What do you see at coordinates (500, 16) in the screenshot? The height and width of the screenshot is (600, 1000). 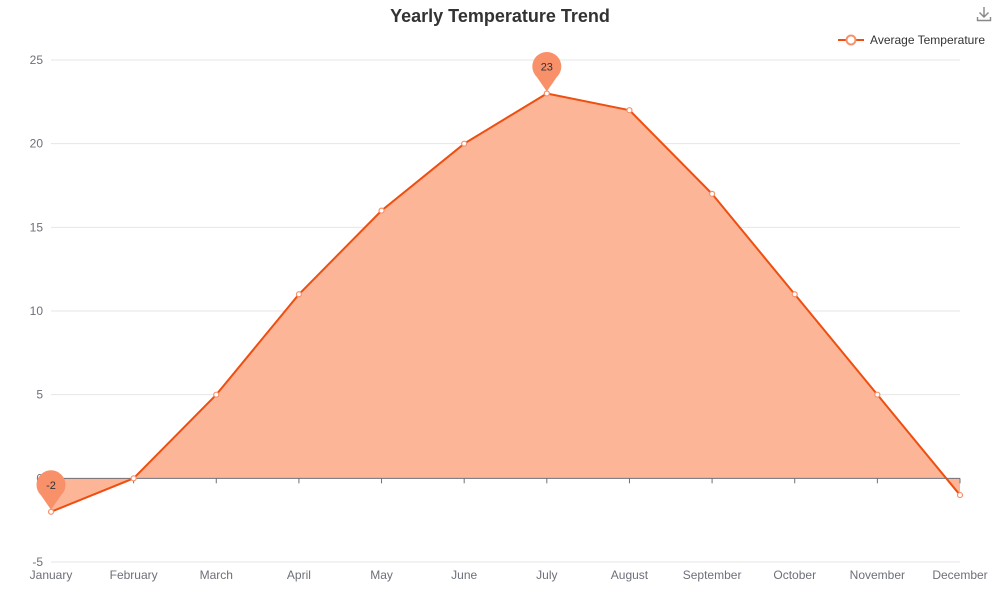 I see `chart-title: Yearly Temperature Trend` at bounding box center [500, 16].